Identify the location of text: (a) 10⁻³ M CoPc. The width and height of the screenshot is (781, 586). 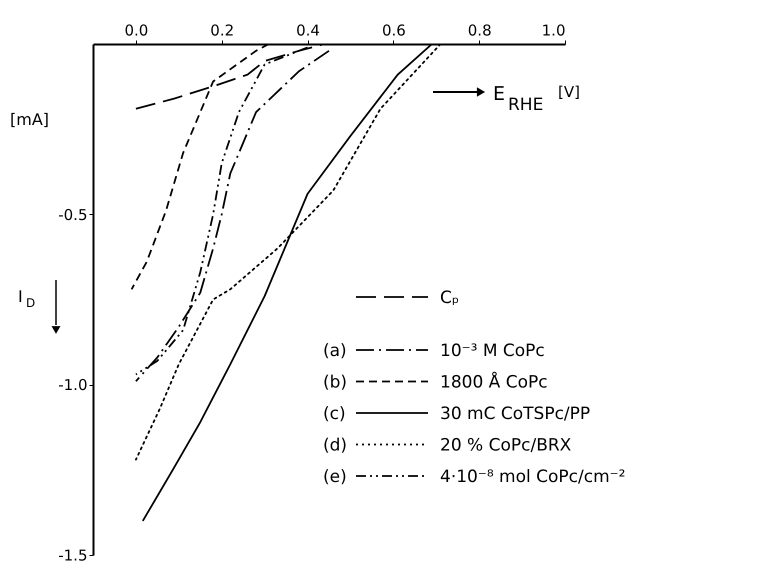
(434, 351).